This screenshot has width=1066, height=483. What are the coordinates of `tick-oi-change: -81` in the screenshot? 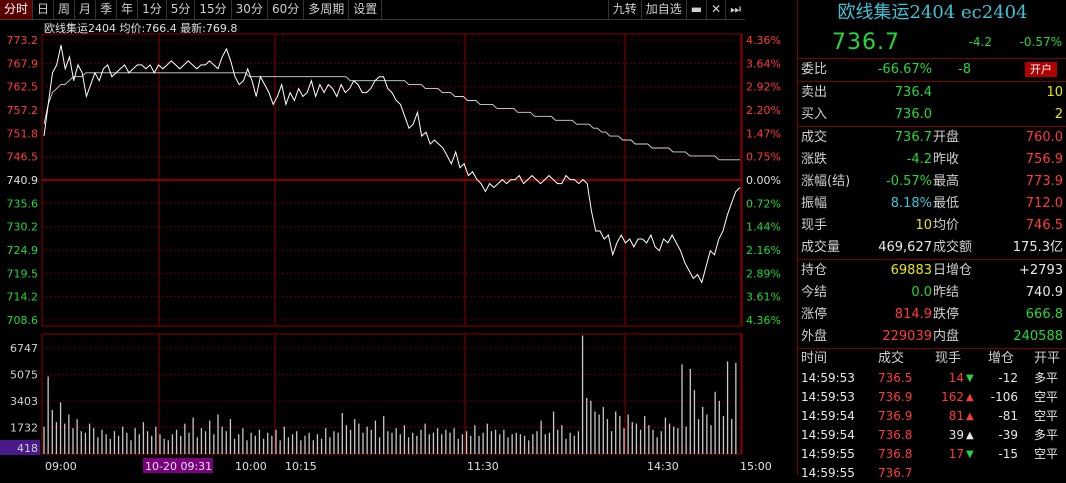 It's located at (1008, 416).